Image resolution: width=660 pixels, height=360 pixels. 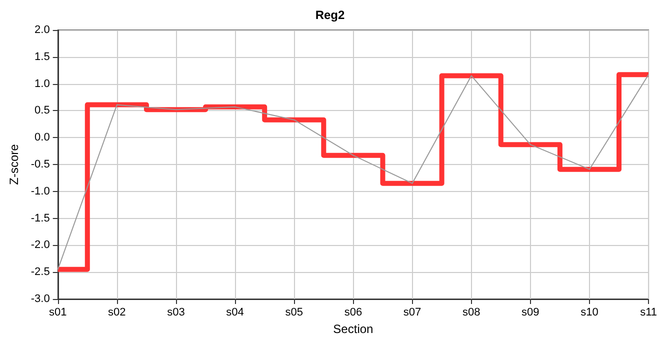 I want to click on y-tick-label: -2.5, so click(x=40, y=272).